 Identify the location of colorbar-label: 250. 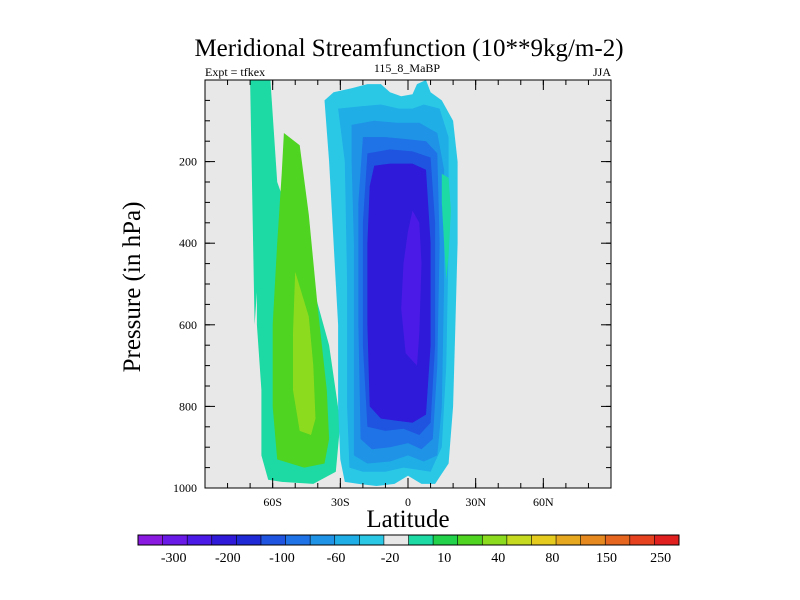
(660, 558).